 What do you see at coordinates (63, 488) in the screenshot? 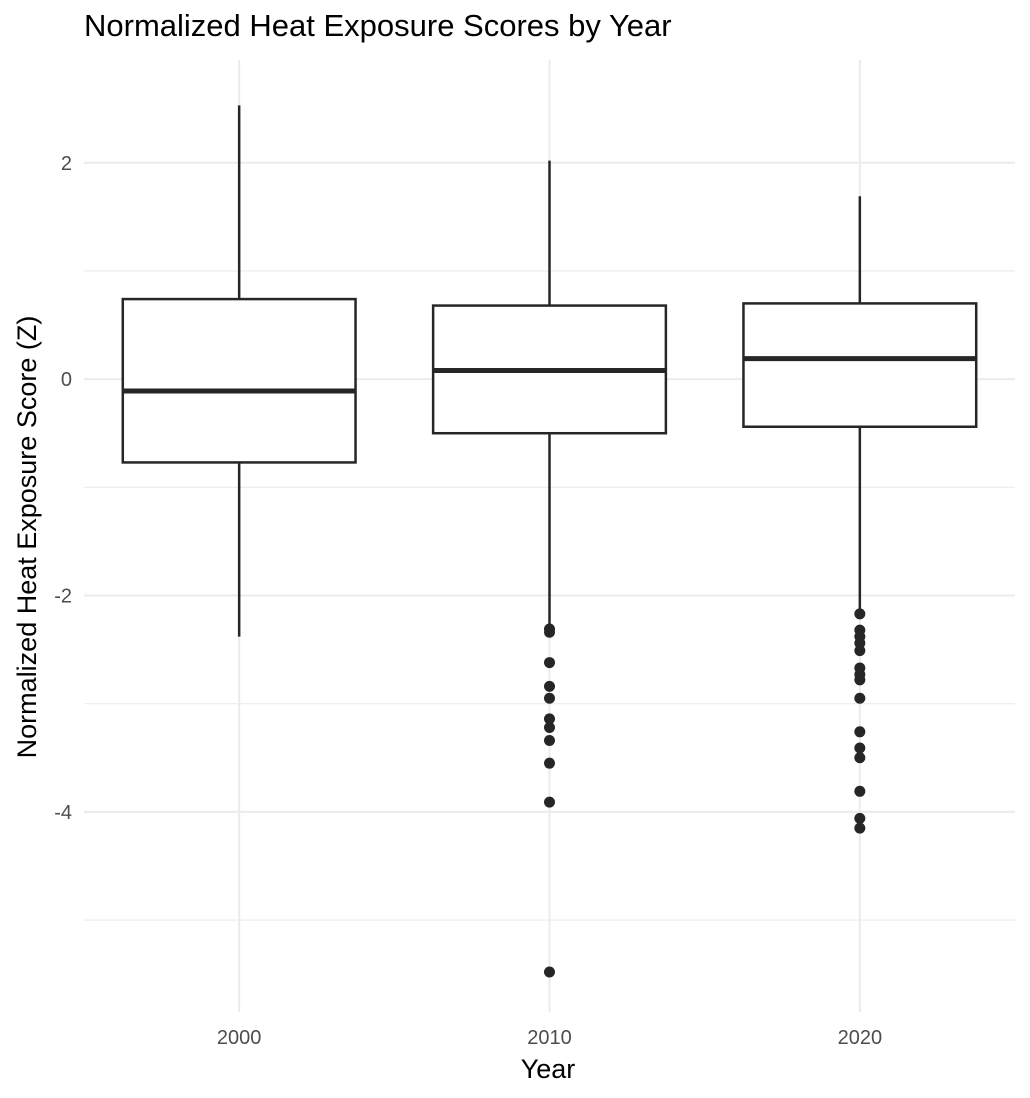
I see `y-tick-labels: 2 0 -2 -4` at bounding box center [63, 488].